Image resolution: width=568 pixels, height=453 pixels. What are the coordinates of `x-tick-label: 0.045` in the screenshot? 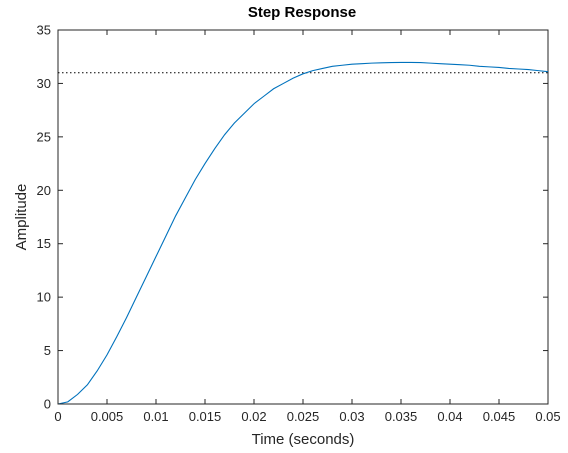 It's located at (499, 416).